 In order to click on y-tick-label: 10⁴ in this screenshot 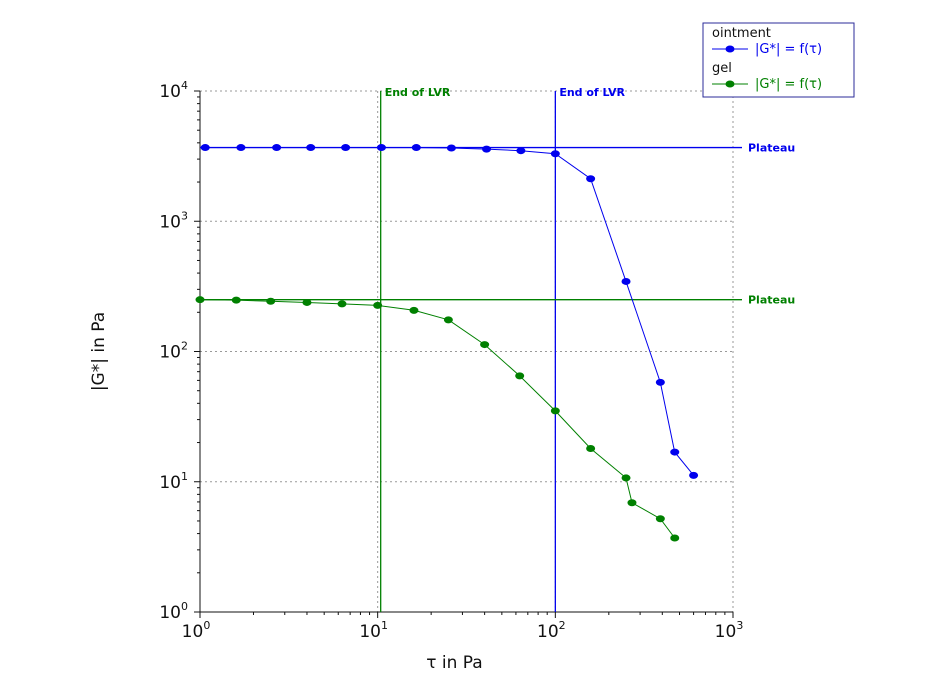, I will do `click(173, 90)`.